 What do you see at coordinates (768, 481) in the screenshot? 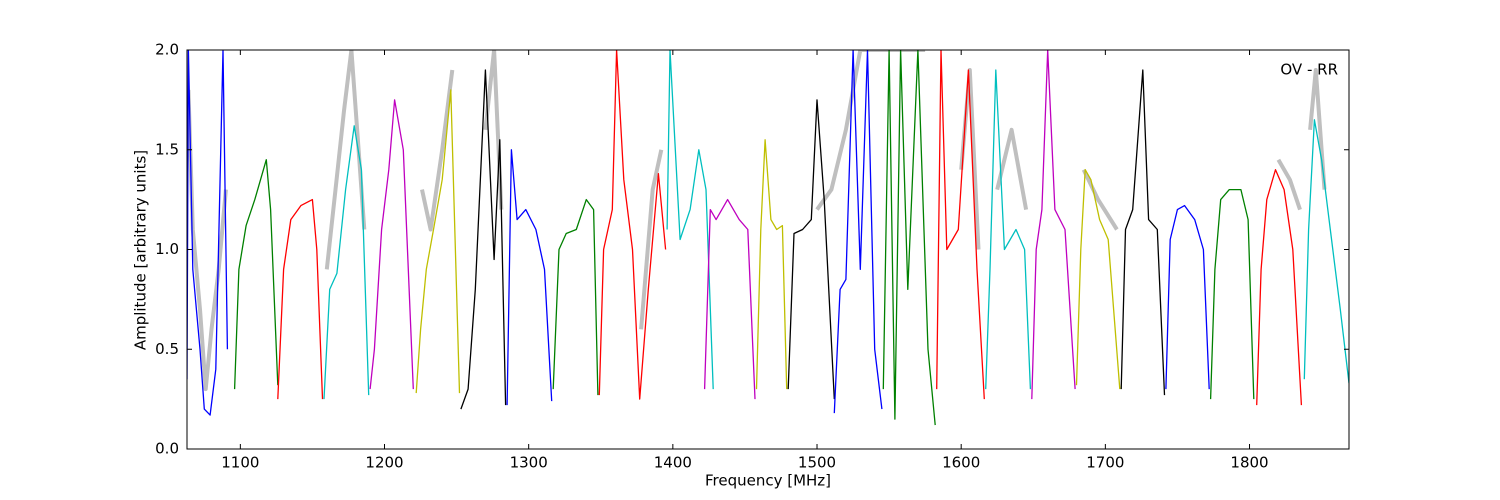
I see `x-axis-label: Frequency [MHz]` at bounding box center [768, 481].